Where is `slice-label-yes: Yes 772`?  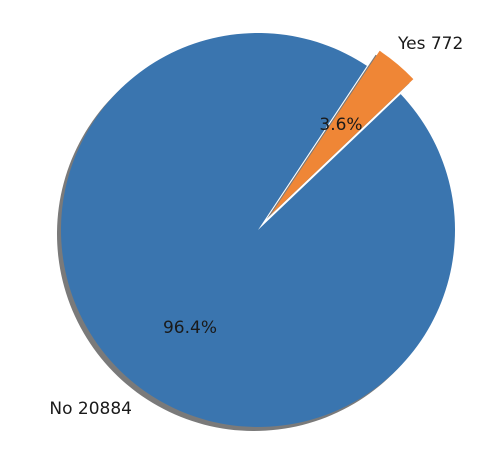
slice-label-yes: Yes 772 is located at coordinates (430, 44).